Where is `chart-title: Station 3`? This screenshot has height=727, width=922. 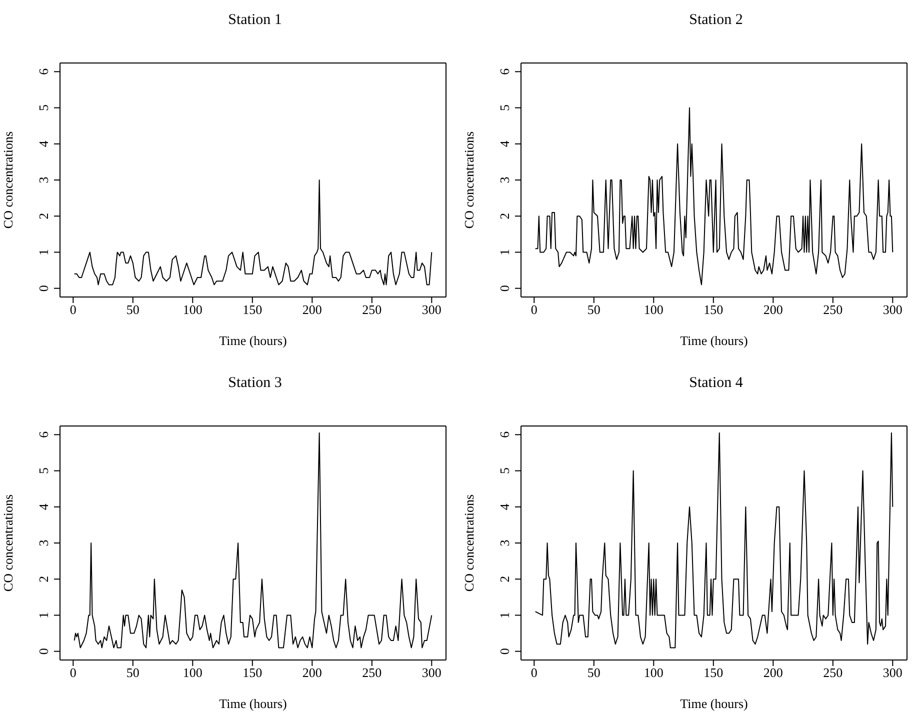
chart-title: Station 3 is located at coordinates (255, 383).